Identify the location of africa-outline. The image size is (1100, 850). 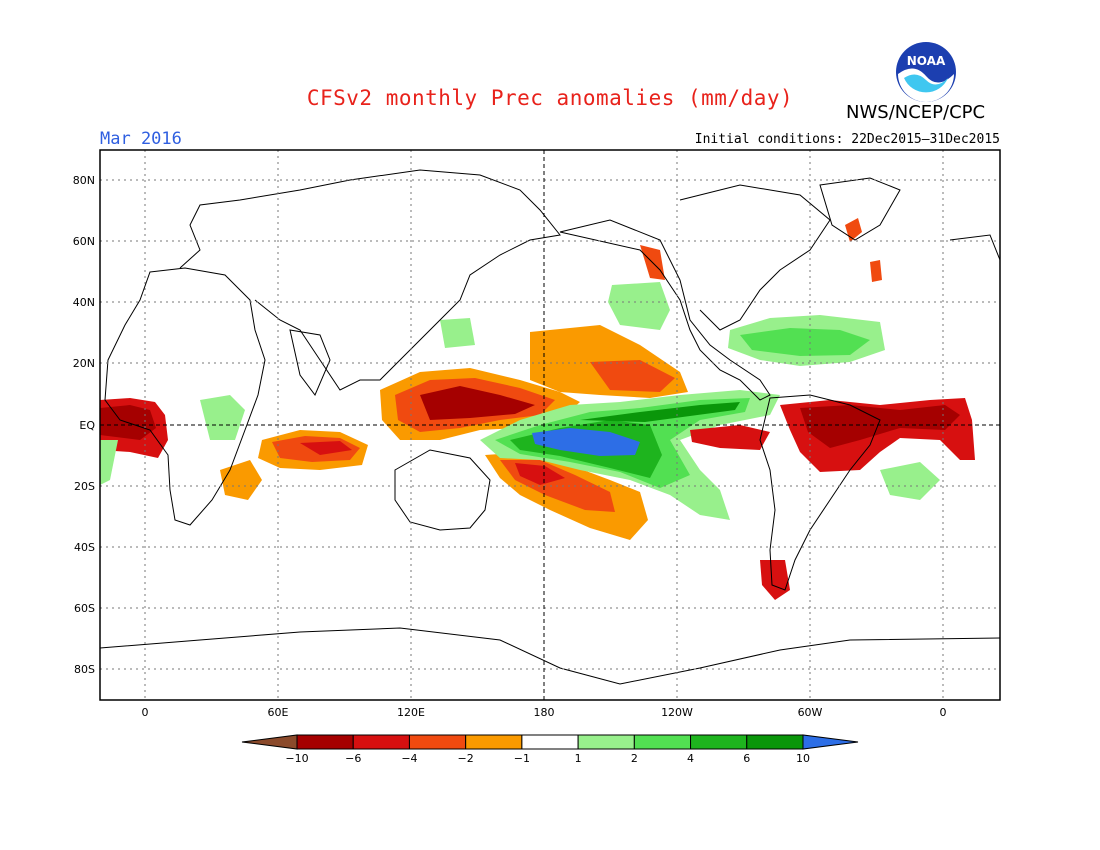
(185, 396).